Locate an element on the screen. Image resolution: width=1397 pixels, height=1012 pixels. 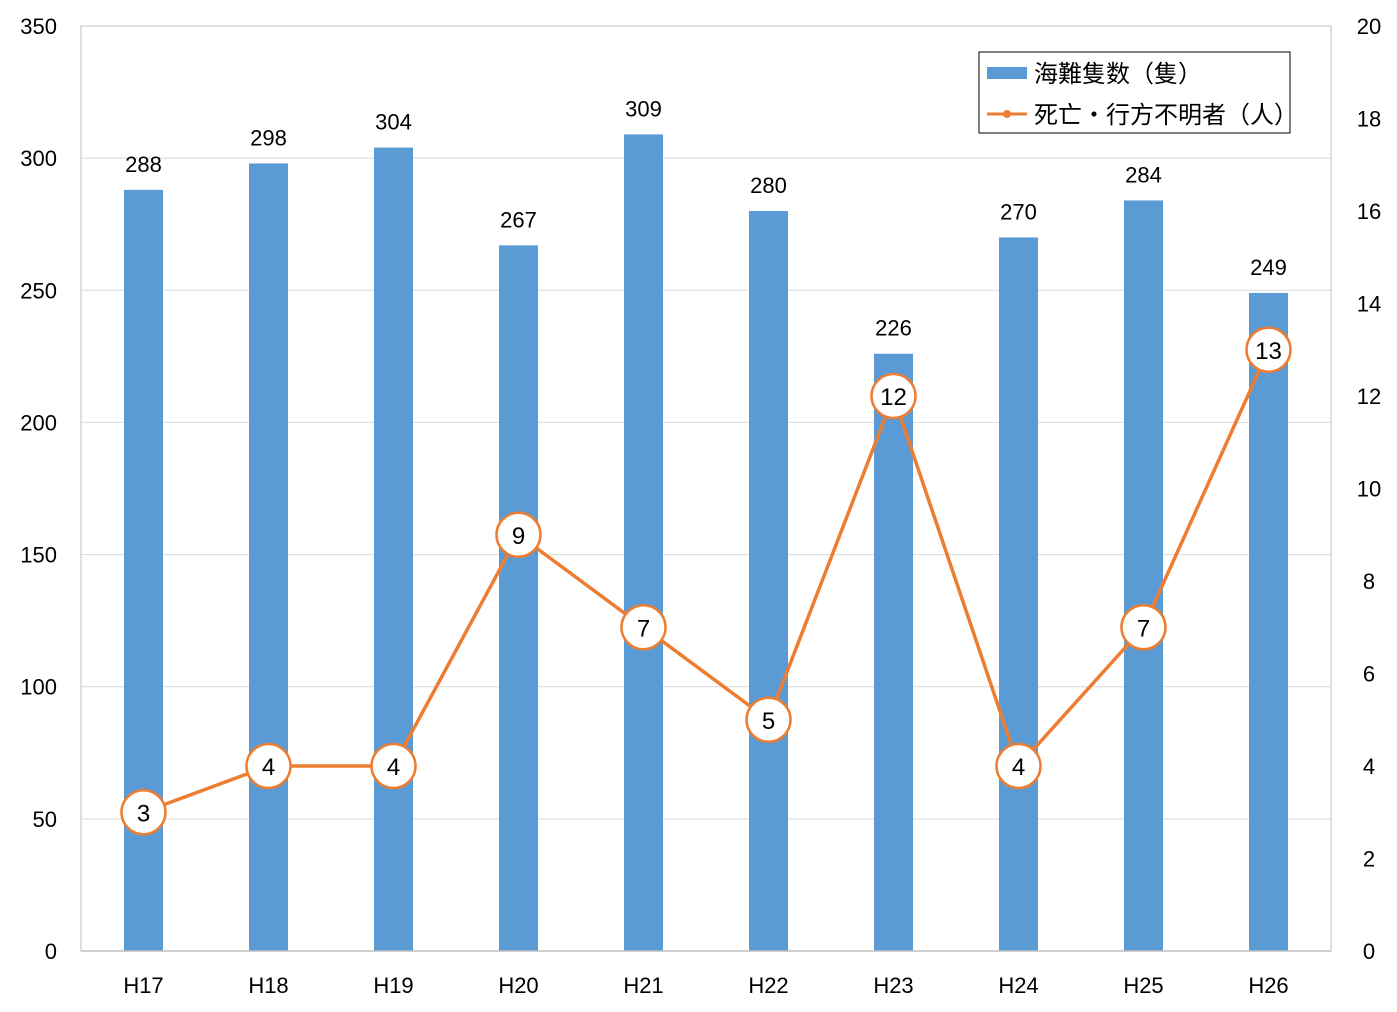
left-tick-label: 350 is located at coordinates (38, 26).